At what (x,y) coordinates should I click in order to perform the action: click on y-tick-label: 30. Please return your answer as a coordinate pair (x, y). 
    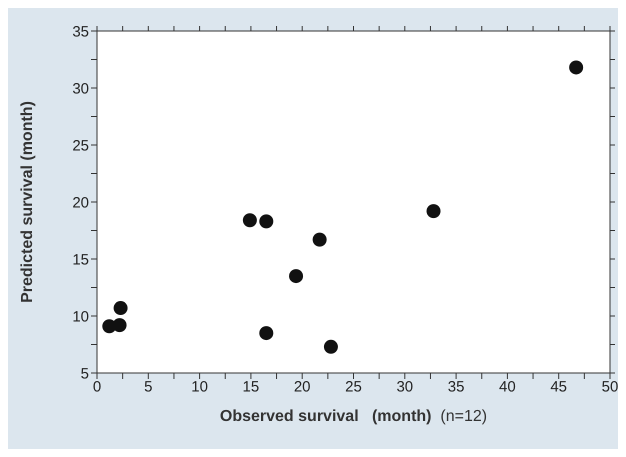
    Looking at the image, I should click on (80, 89).